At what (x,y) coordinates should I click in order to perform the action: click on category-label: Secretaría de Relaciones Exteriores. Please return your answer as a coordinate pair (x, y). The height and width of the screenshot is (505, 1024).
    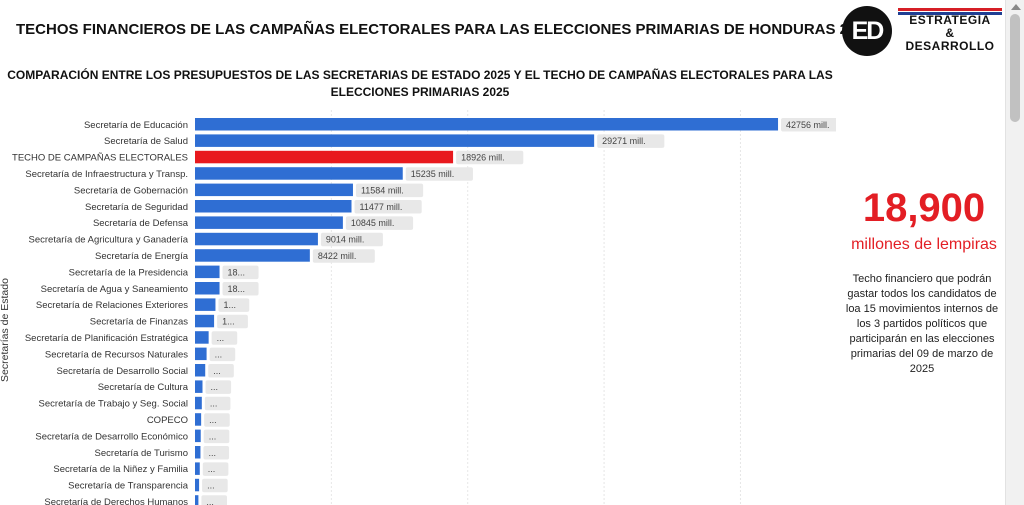
    Looking at the image, I should click on (112, 305).